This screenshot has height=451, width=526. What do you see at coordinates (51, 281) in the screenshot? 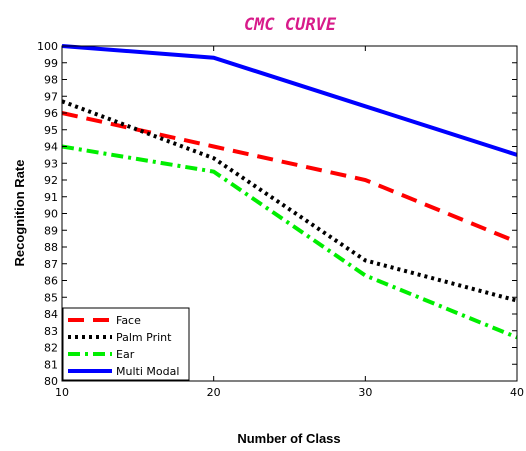
I see `y-tick-label: 86` at bounding box center [51, 281].